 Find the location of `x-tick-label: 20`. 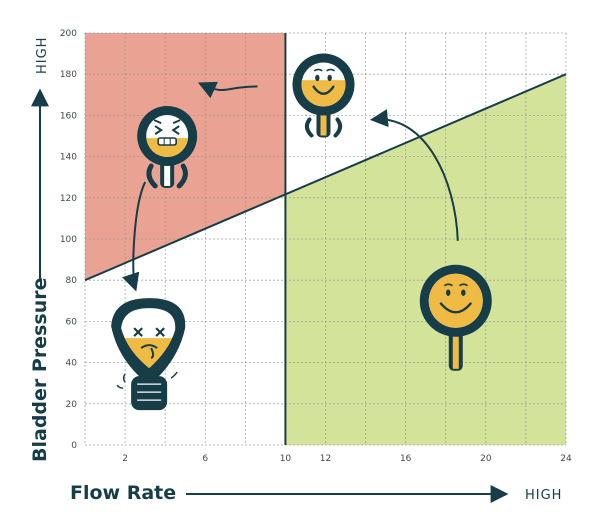

x-tick-label: 20 is located at coordinates (486, 459).